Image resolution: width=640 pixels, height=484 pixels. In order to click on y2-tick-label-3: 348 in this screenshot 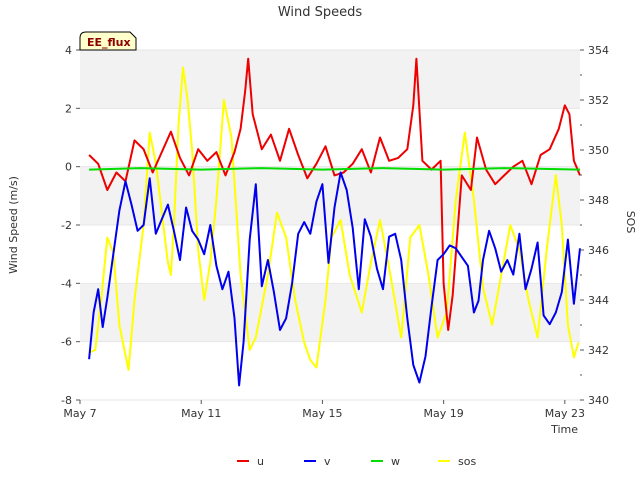, I will do `click(598, 200)`.